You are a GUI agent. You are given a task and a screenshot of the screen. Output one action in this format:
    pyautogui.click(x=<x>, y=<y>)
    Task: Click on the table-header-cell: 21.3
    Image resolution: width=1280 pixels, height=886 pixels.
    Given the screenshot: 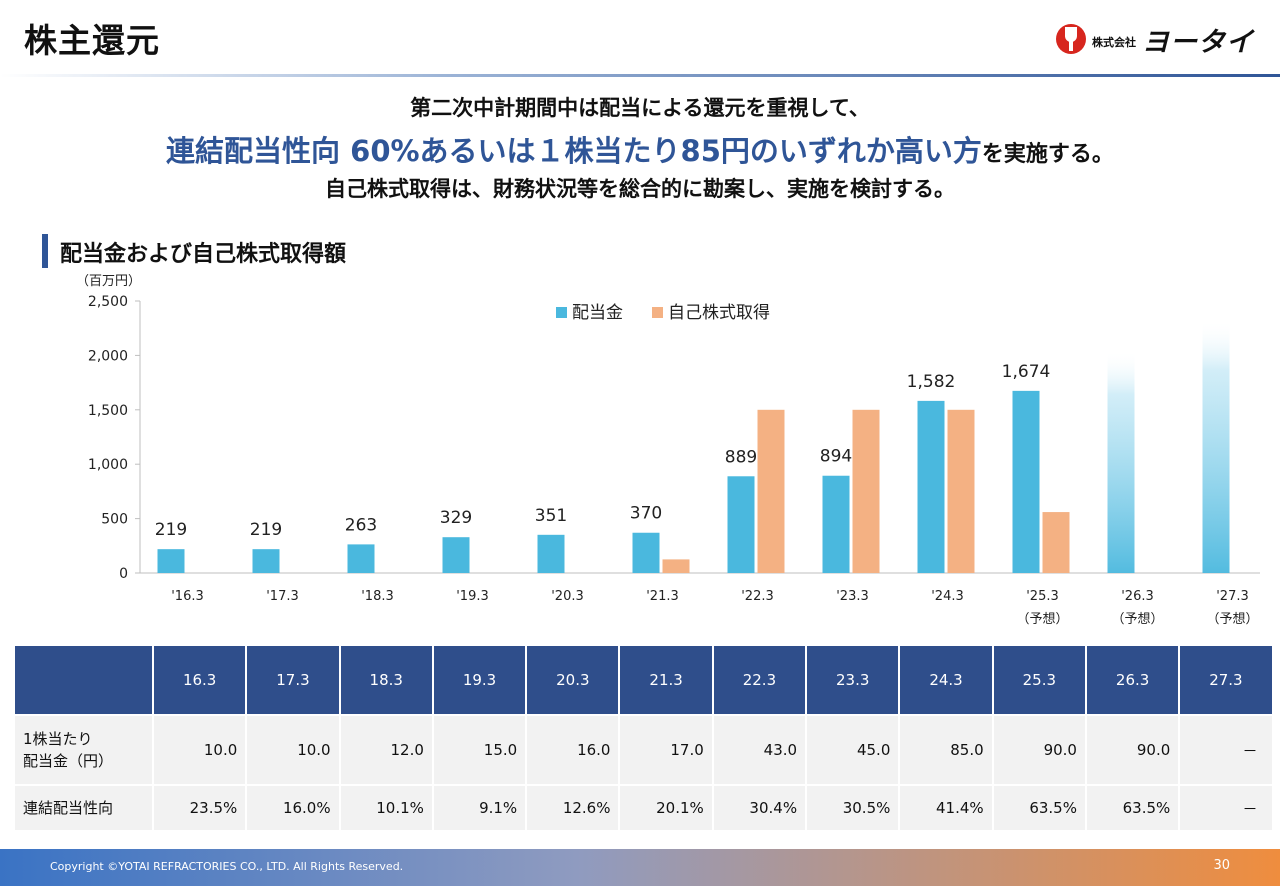 What is the action you would take?
    pyautogui.click(x=666, y=680)
    